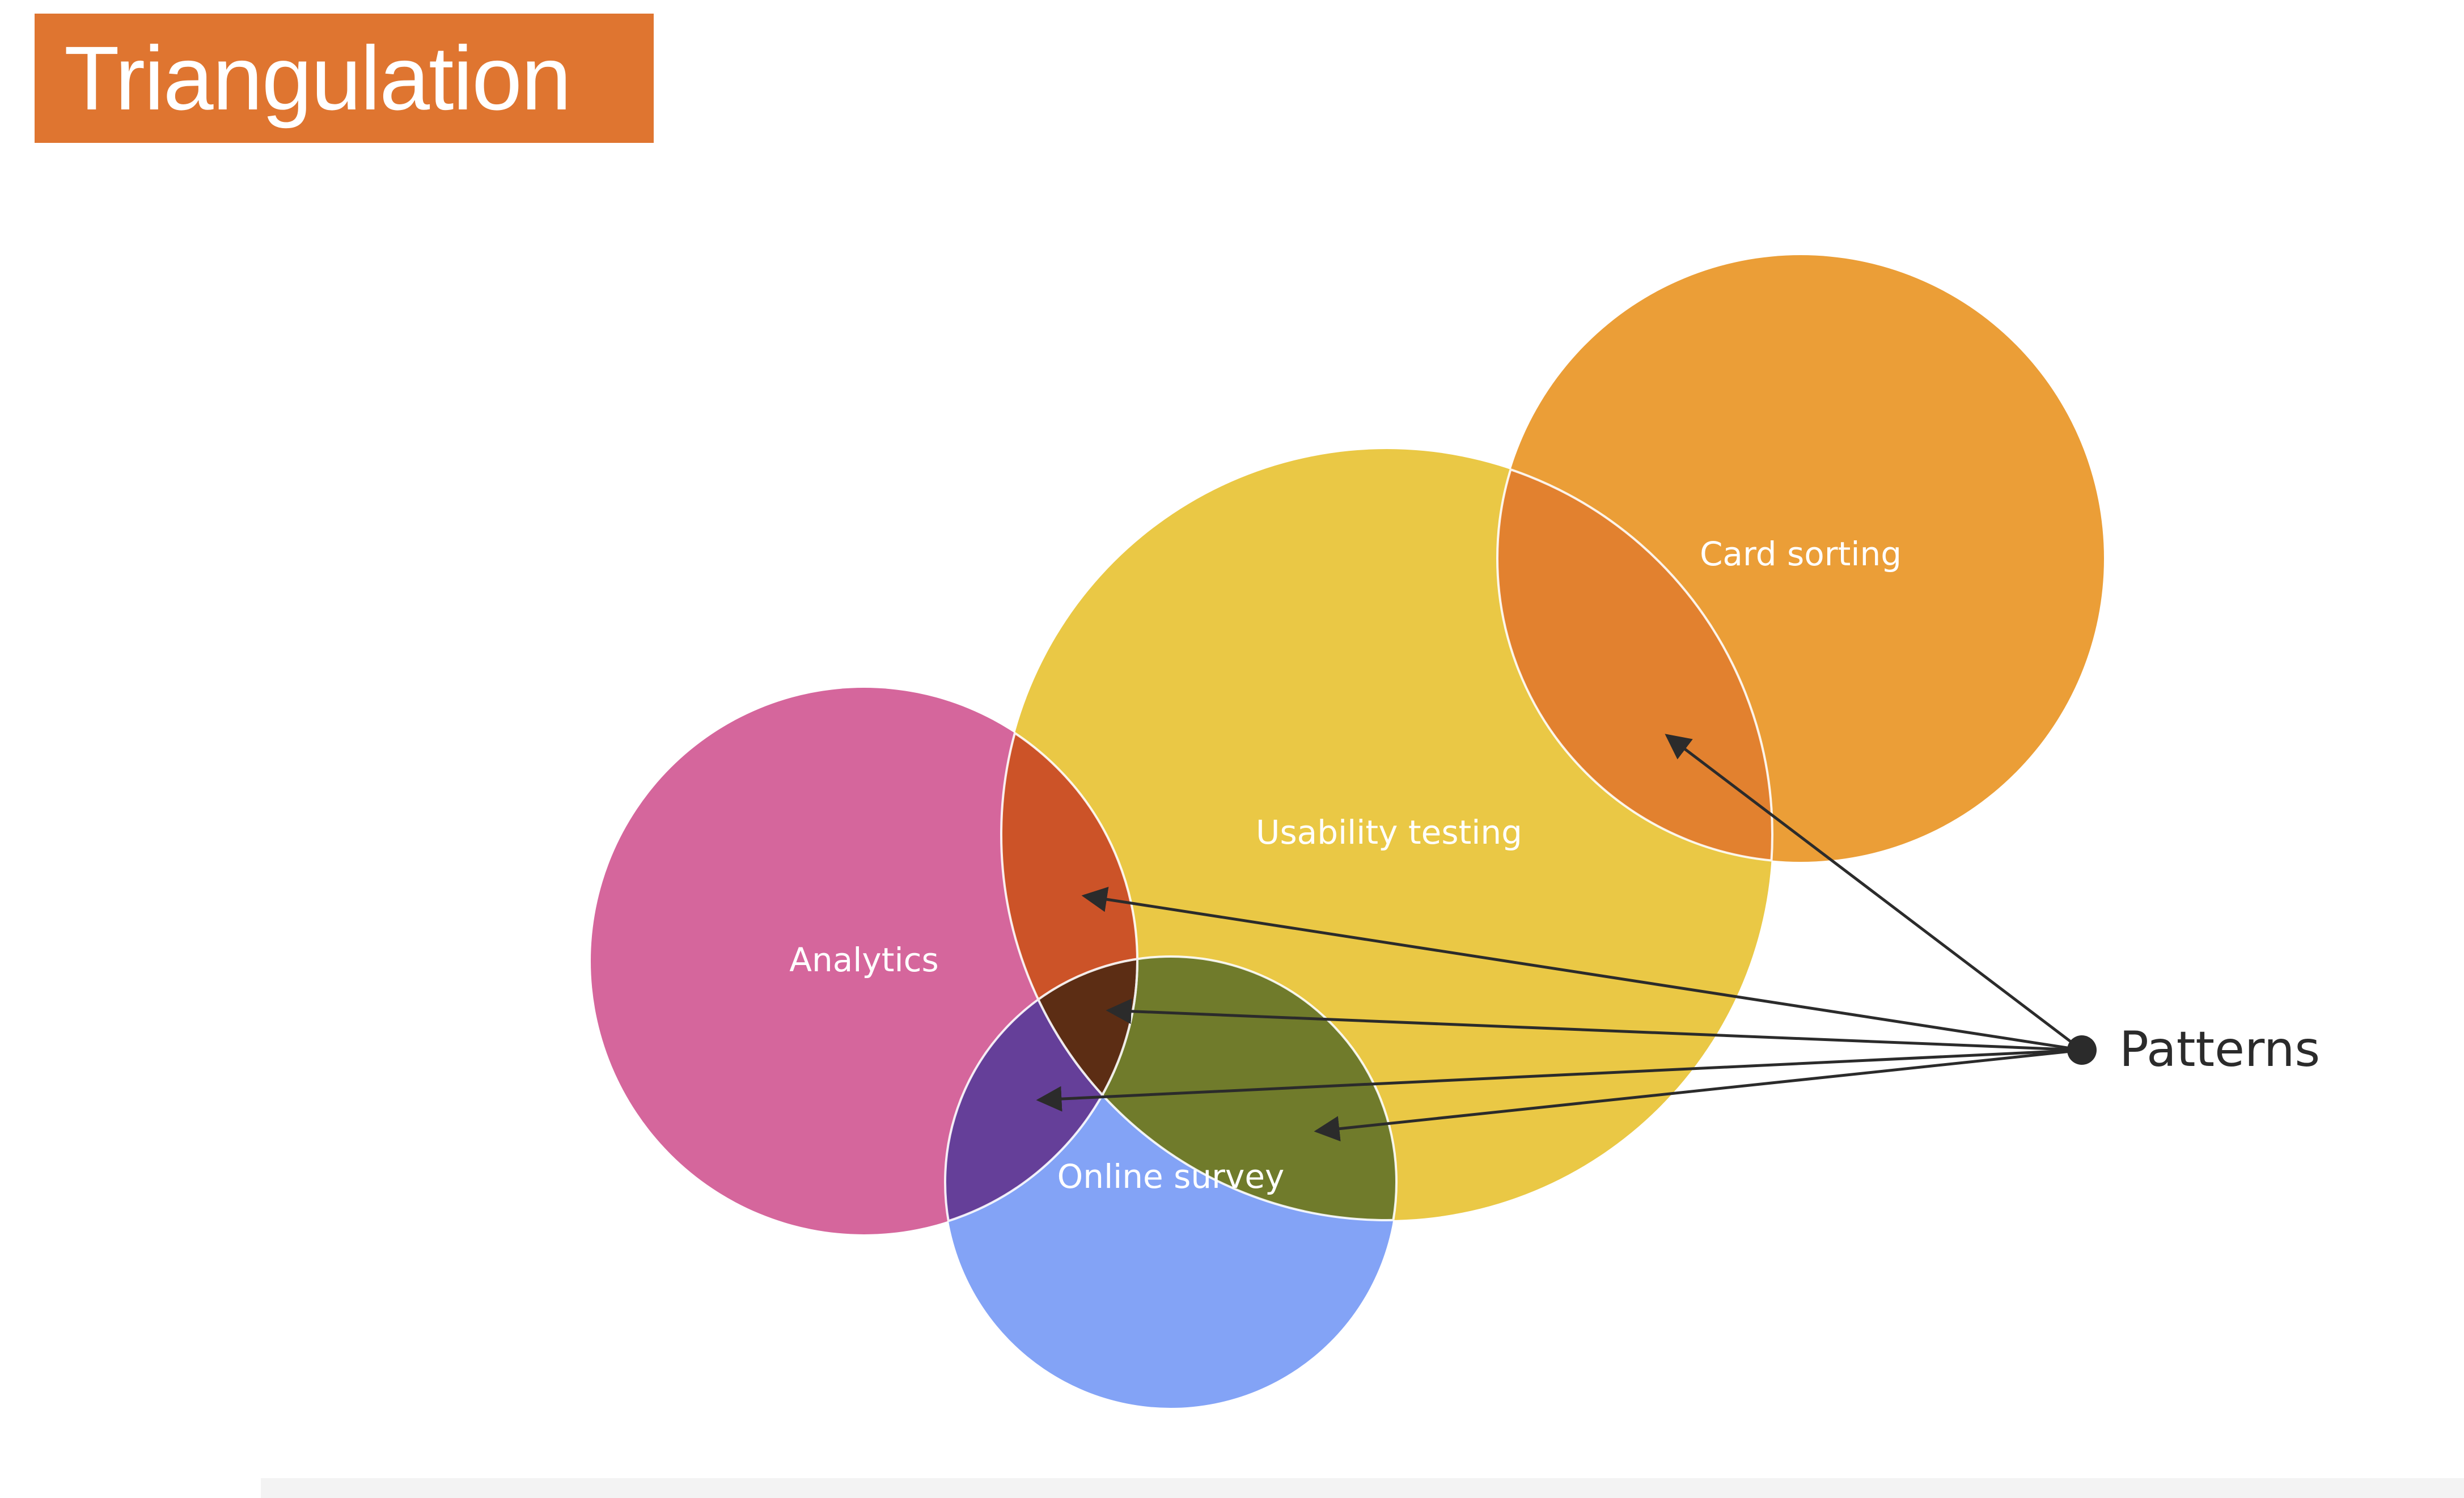 The height and width of the screenshot is (1498, 2464). Describe the element at coordinates (1594, 1025) in the screenshot. I see `arrow-to-triple-overlap` at that location.